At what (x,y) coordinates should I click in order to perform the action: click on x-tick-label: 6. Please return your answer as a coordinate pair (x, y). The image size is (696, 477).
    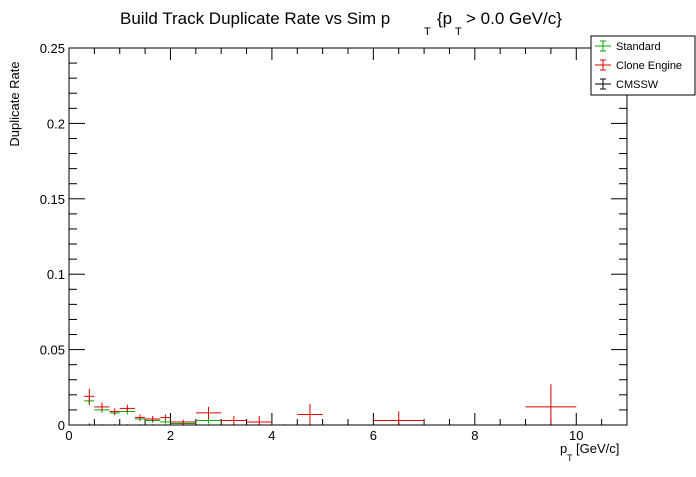
    Looking at the image, I should click on (373, 435).